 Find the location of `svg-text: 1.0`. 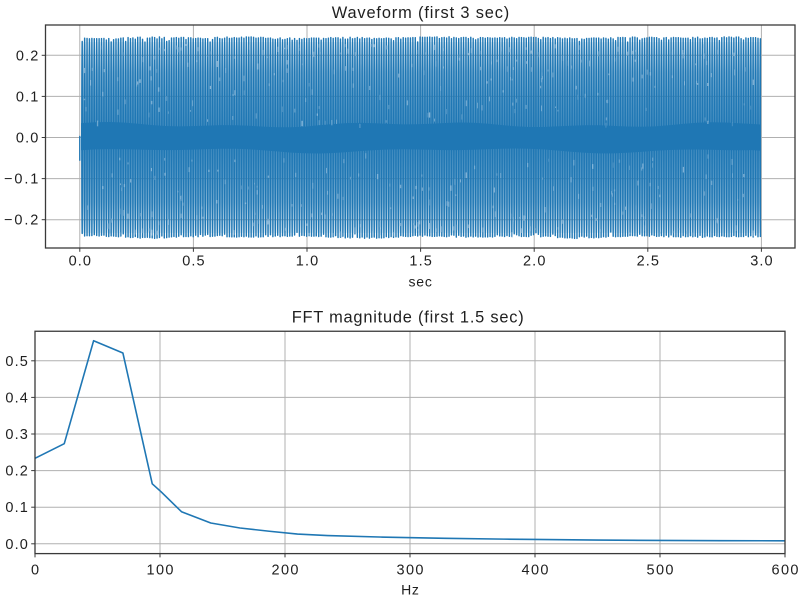

svg-text: 1.0 is located at coordinates (307, 261).